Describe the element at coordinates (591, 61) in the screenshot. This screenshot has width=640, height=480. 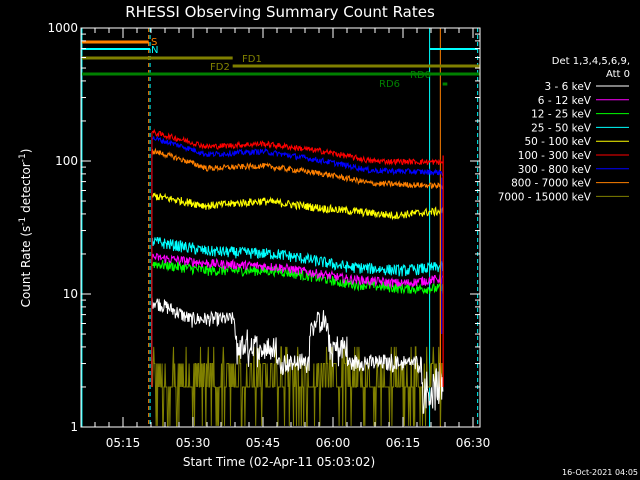
I see `legend-header-line1: Det 1,3,4,5,6,9,` at that location.